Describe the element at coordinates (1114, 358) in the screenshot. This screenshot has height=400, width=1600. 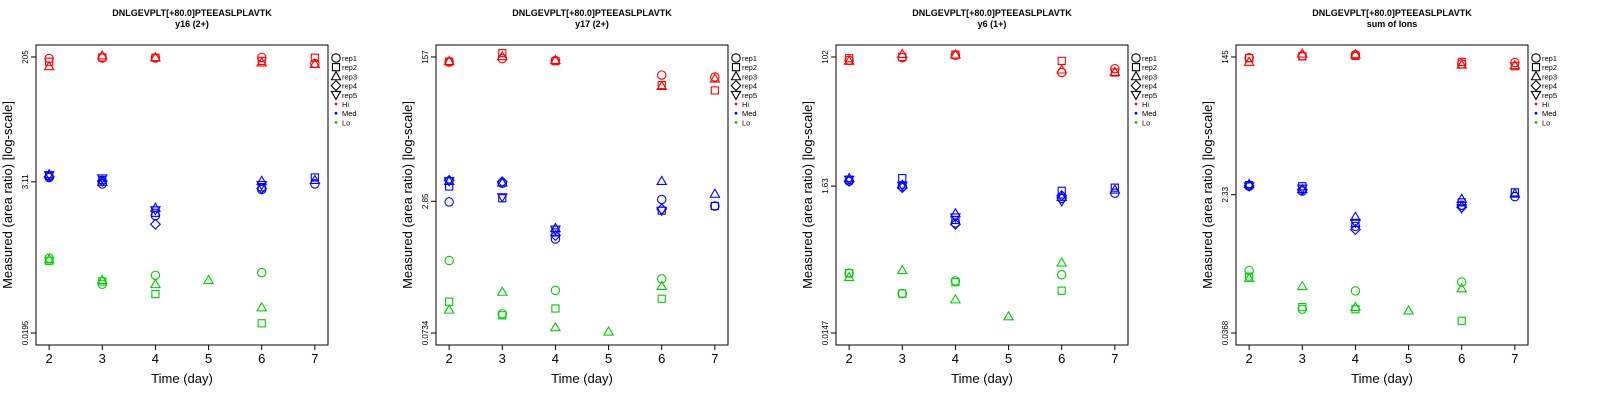
I see `x-tick-label: 7` at that location.